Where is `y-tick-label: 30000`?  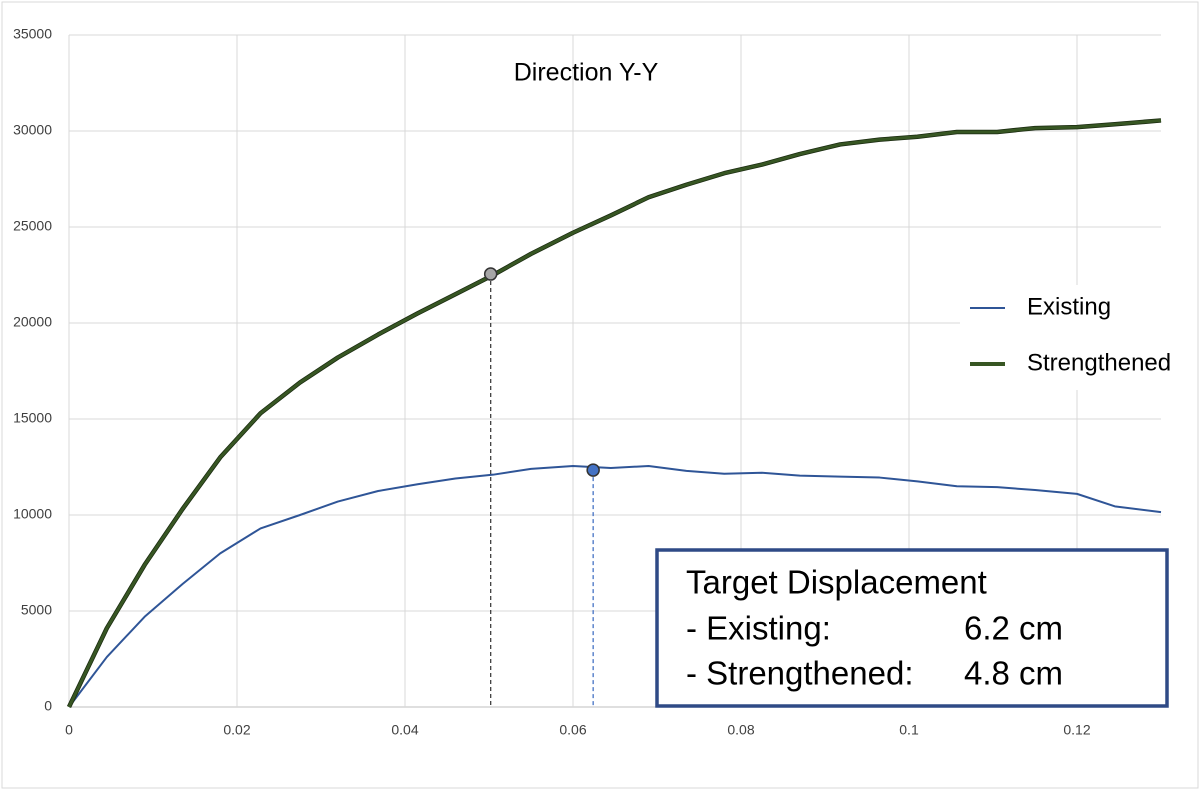
y-tick-label: 30000 is located at coordinates (32, 130).